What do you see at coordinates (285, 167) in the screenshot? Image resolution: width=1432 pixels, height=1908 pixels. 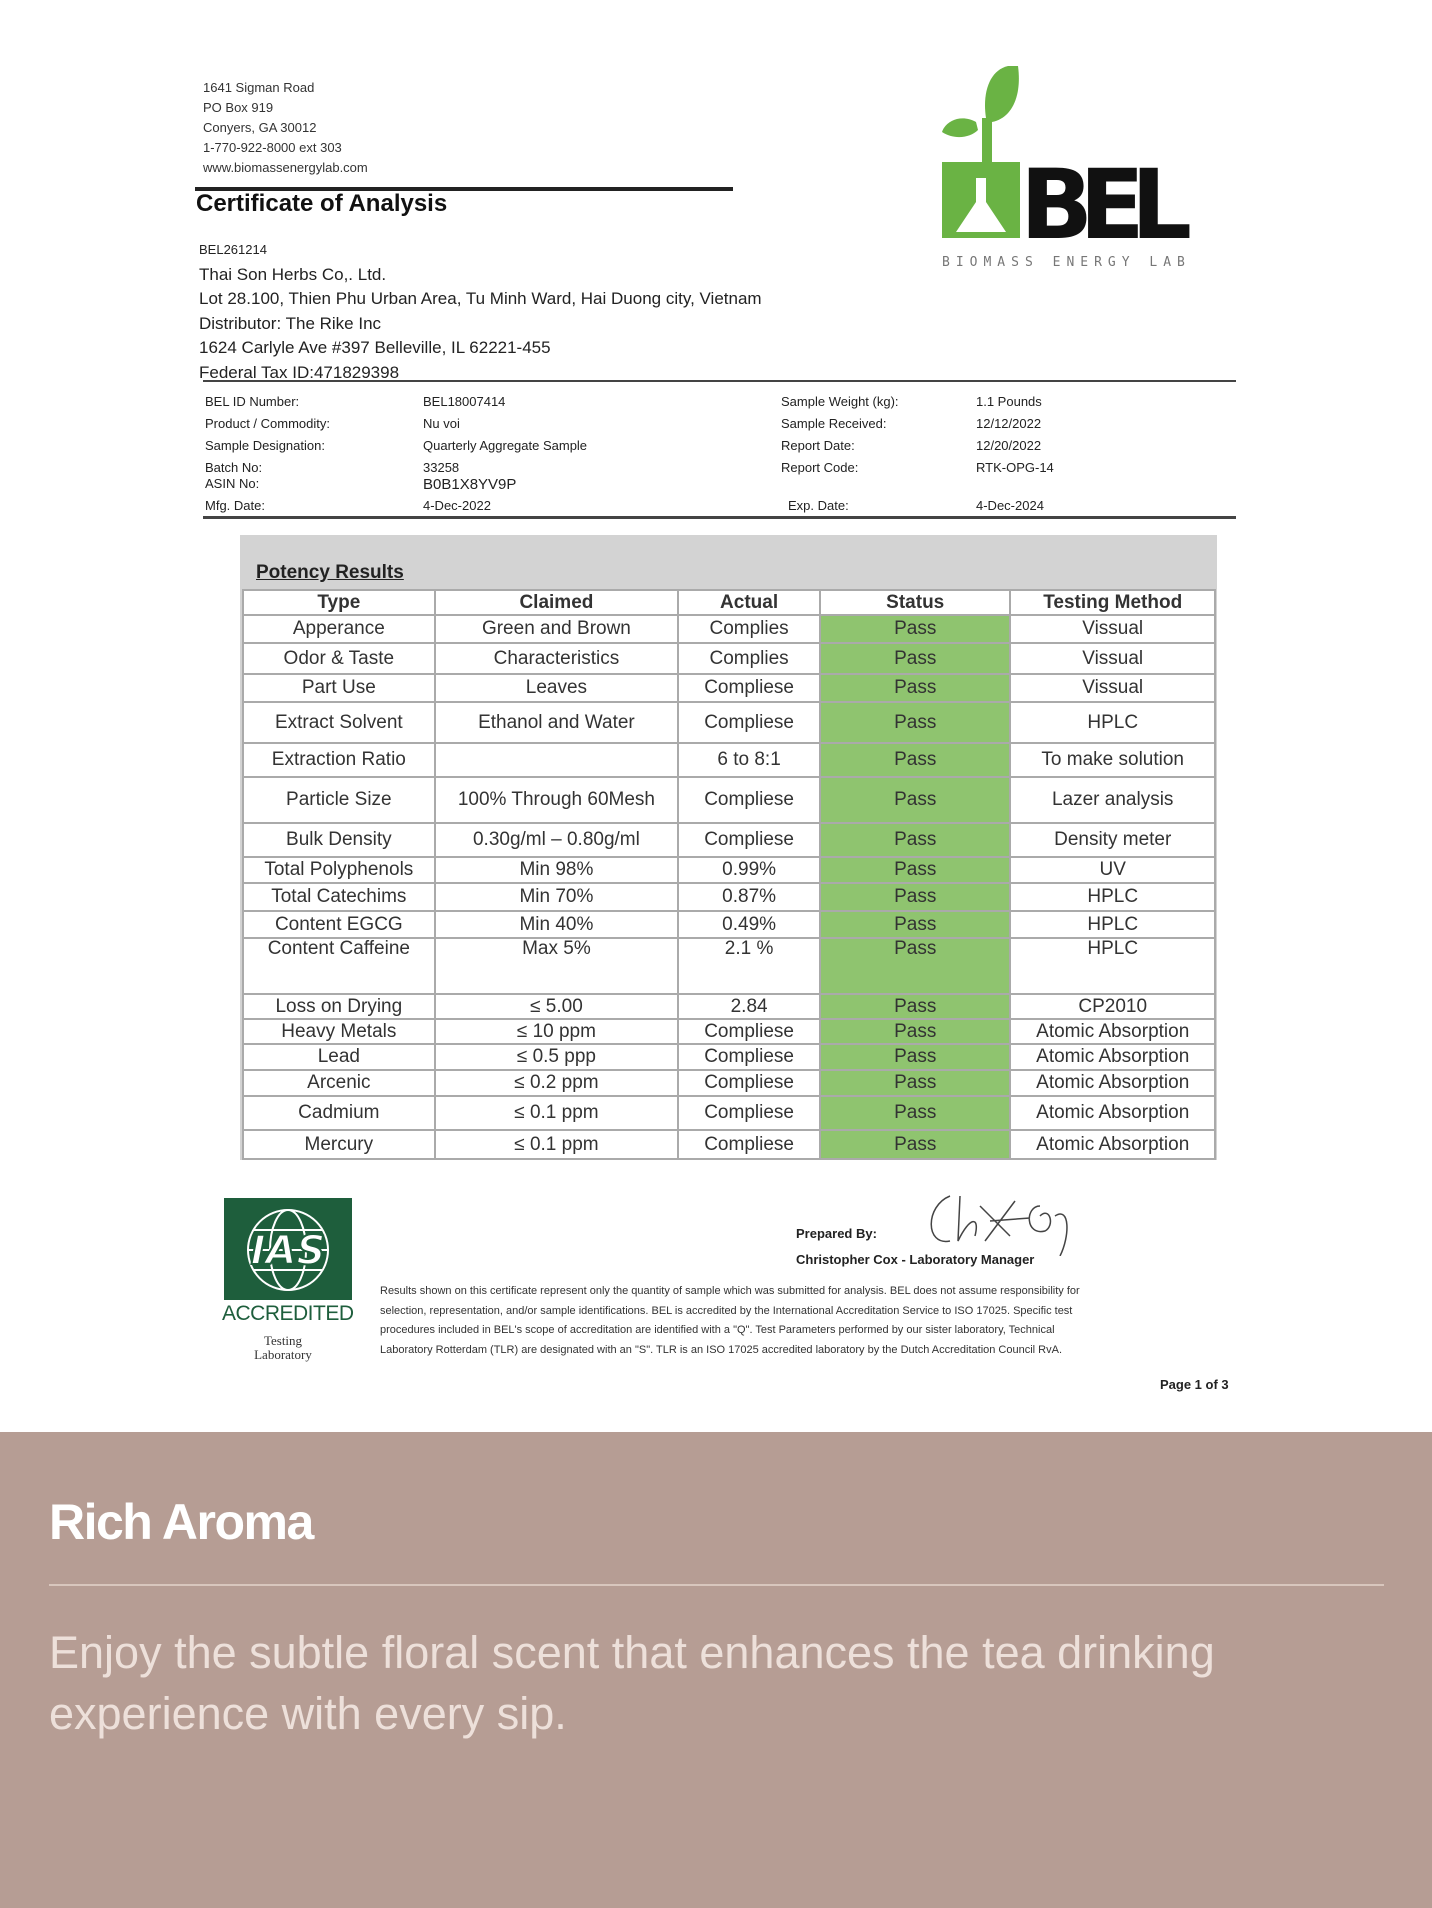 I see `website: www.biomassenergylab.com` at bounding box center [285, 167].